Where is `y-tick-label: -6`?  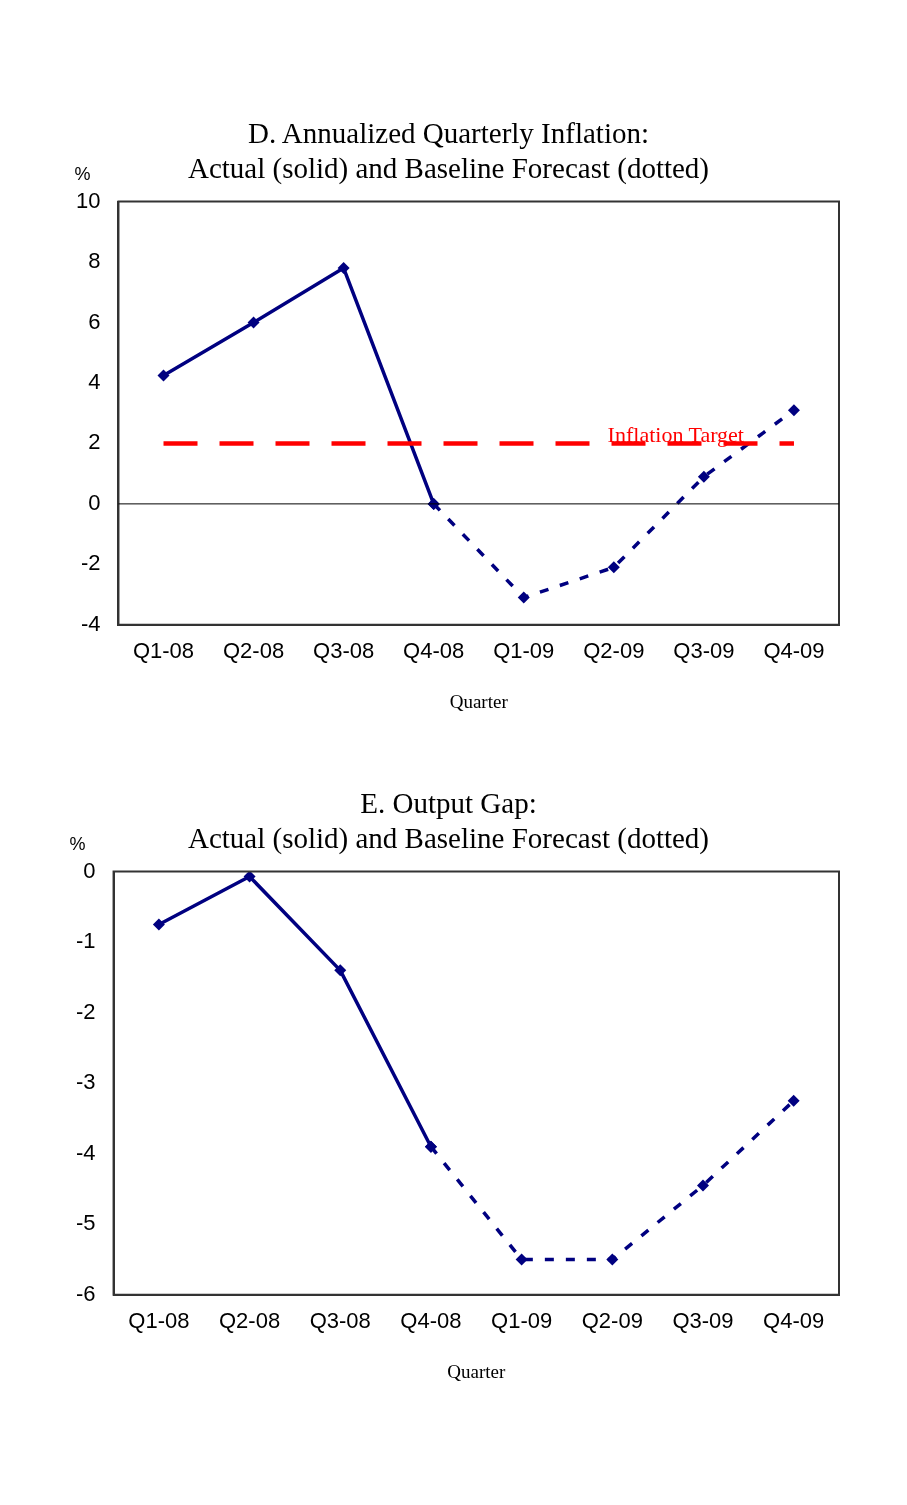
y-tick-label: -6 is located at coordinates (86, 1293).